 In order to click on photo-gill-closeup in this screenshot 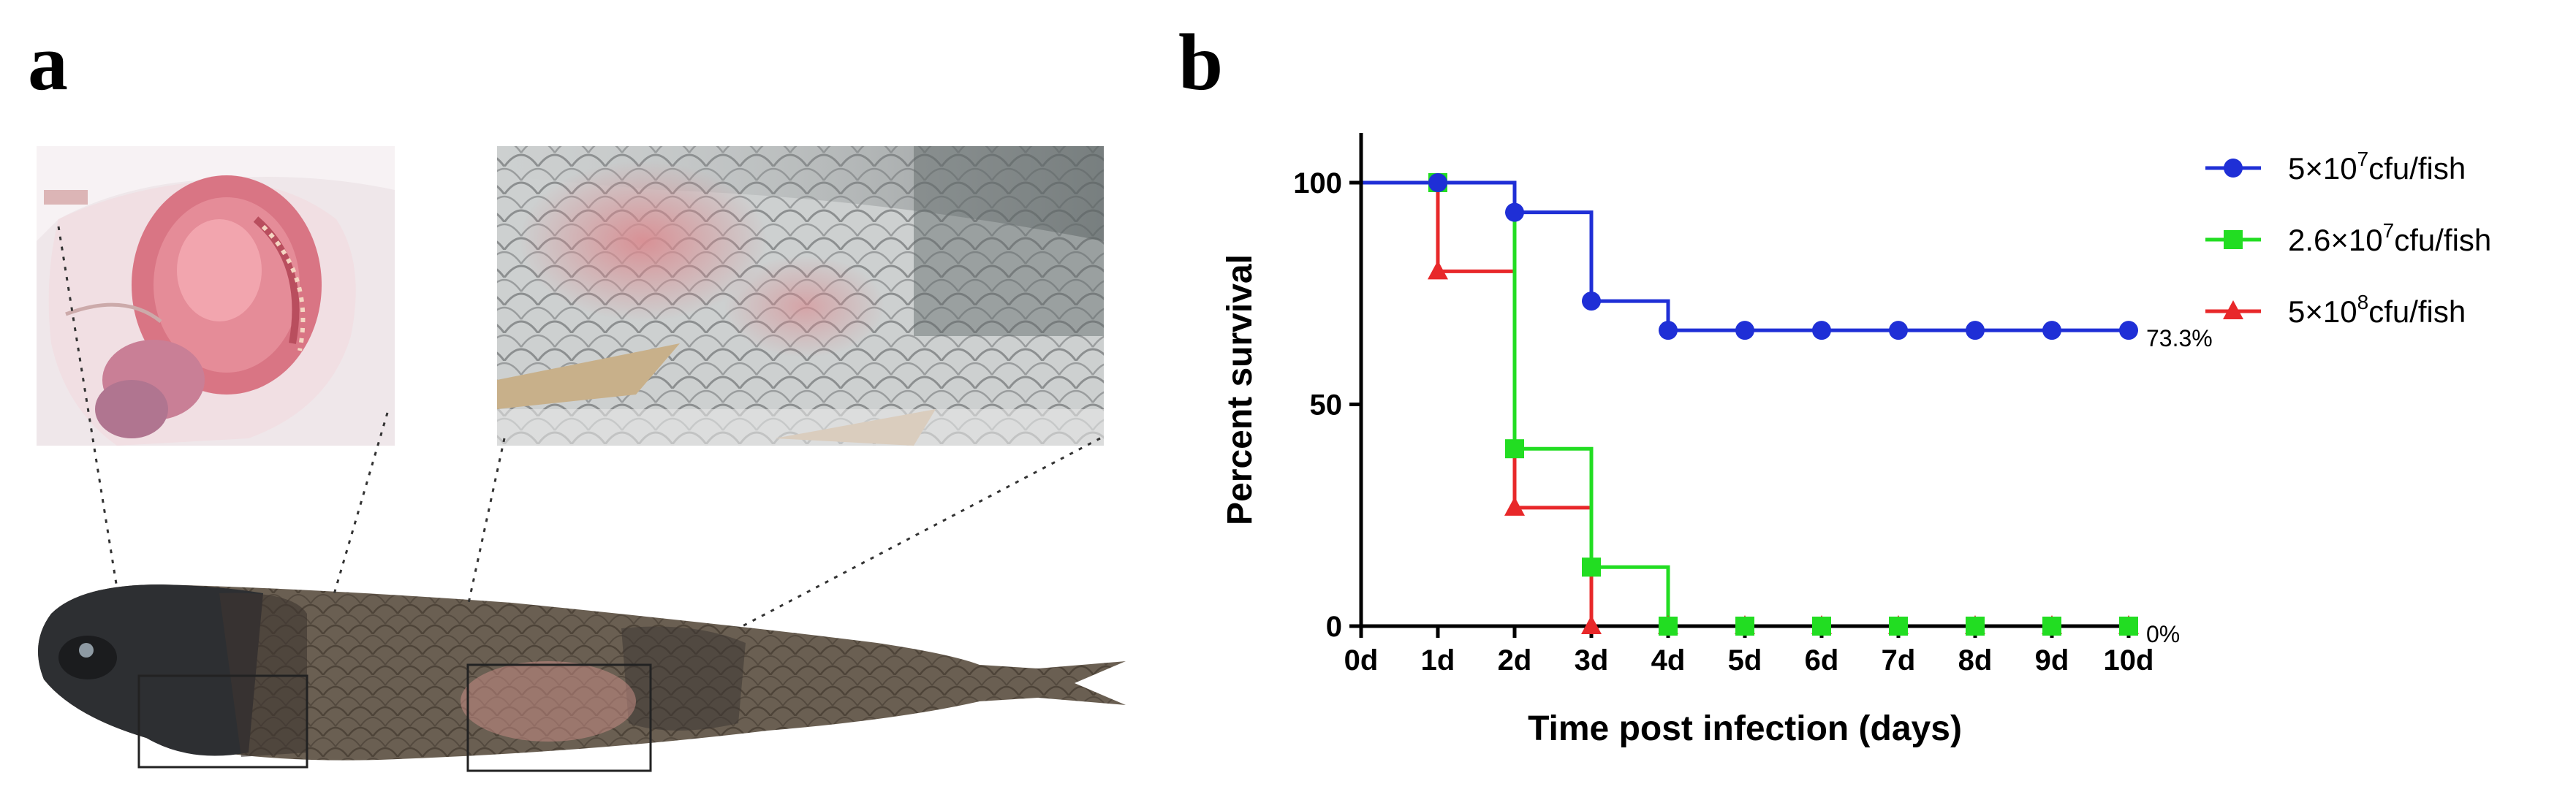, I will do `click(216, 296)`.